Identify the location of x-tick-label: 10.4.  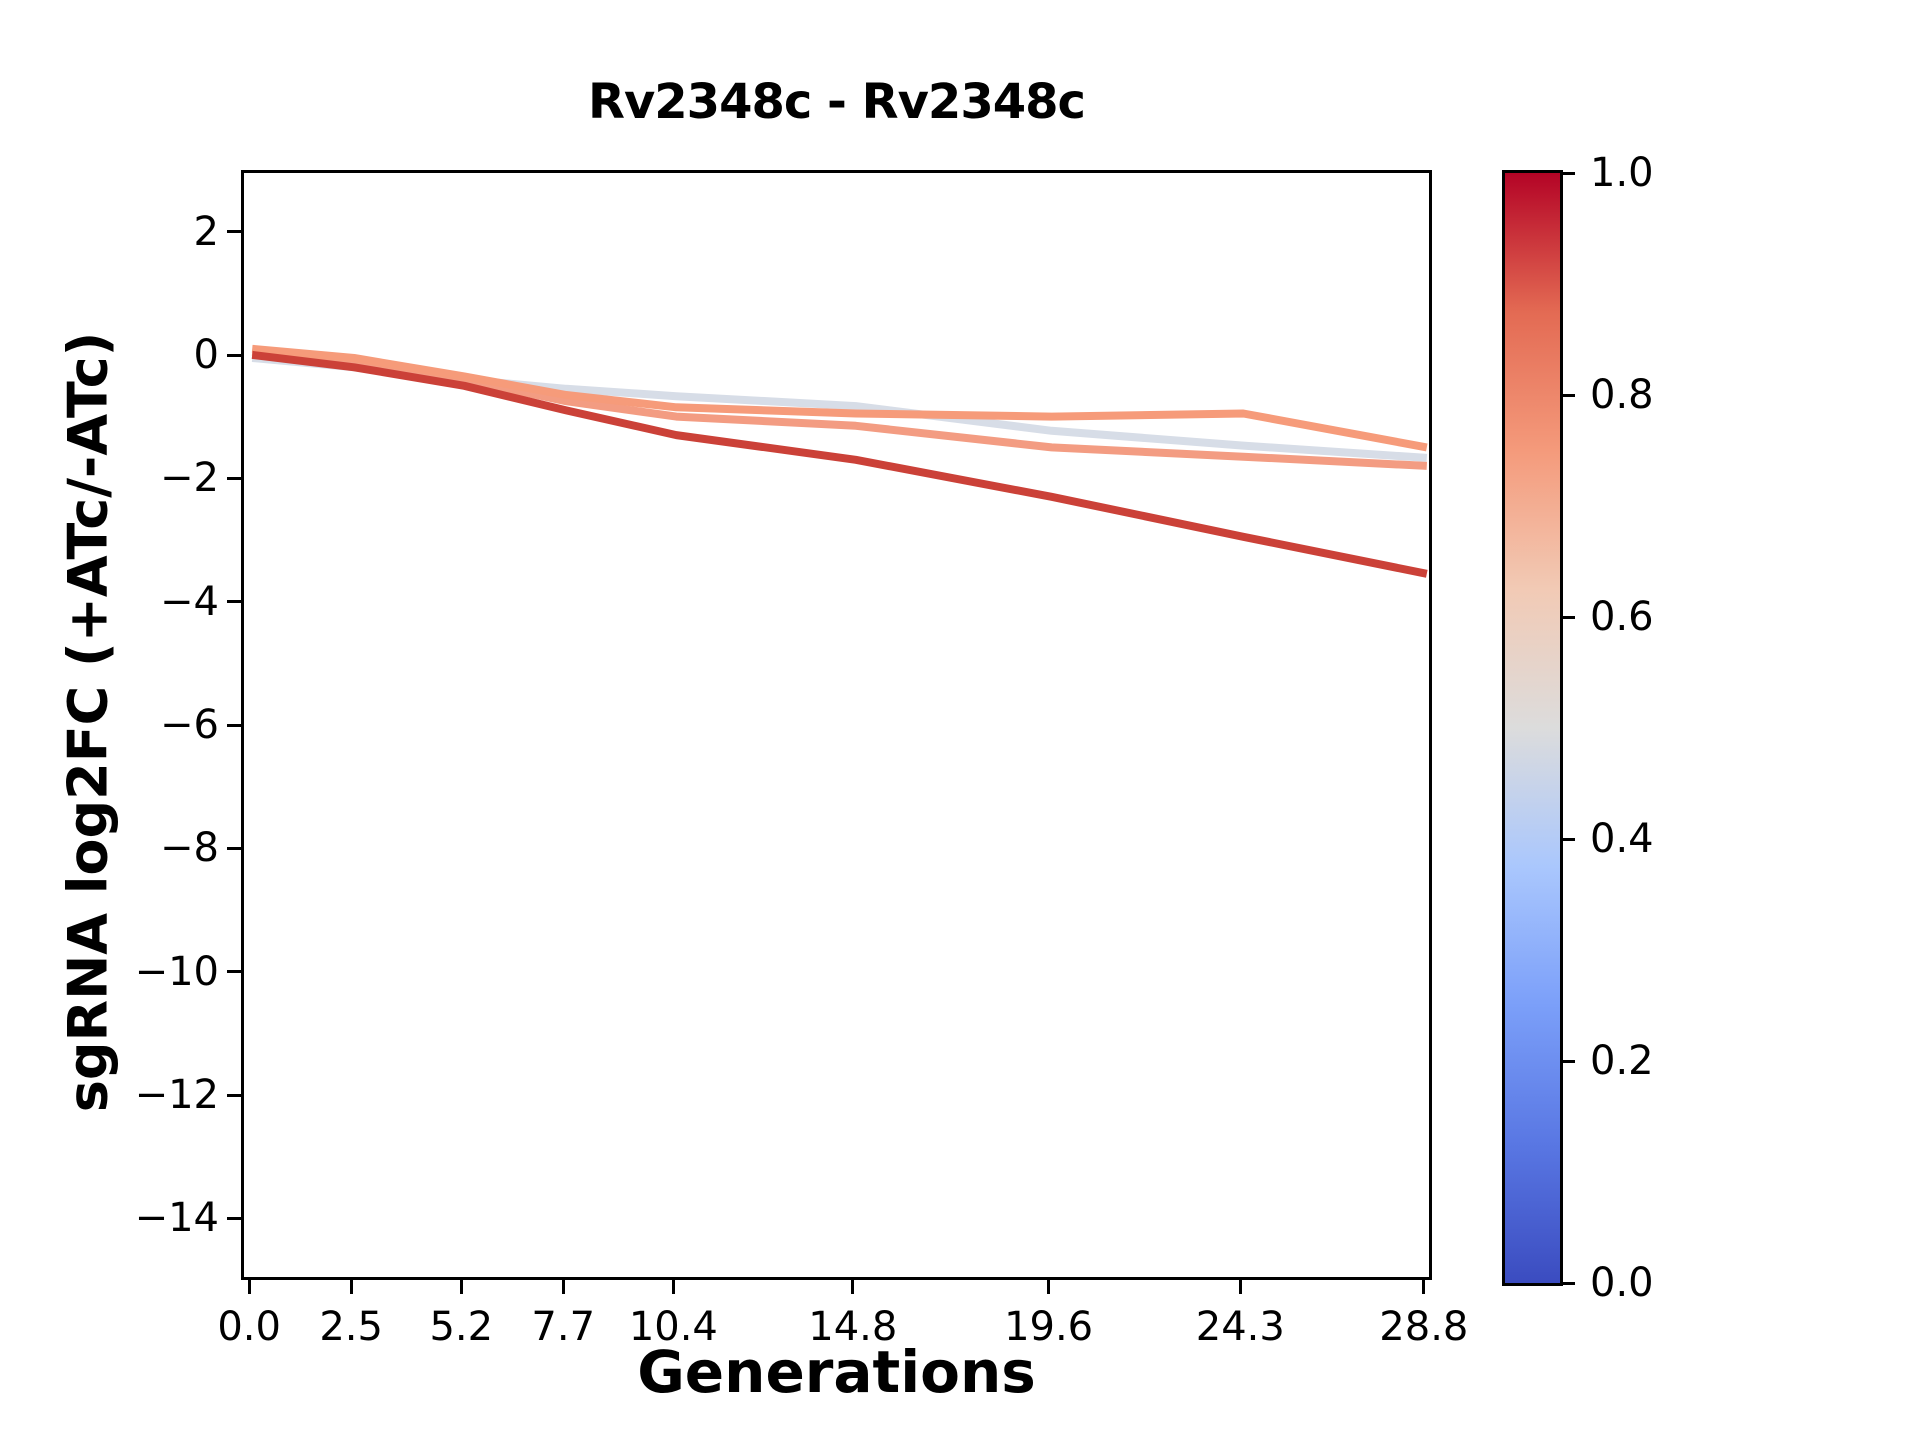
(673, 1327).